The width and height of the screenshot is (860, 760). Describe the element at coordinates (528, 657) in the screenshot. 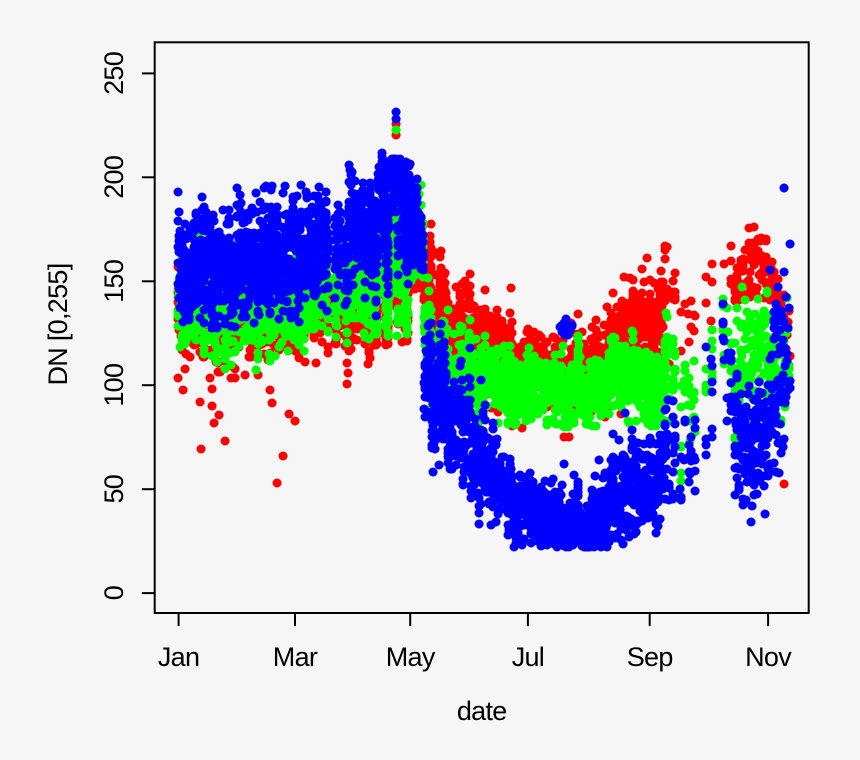

I see `svg-text: Jul` at that location.